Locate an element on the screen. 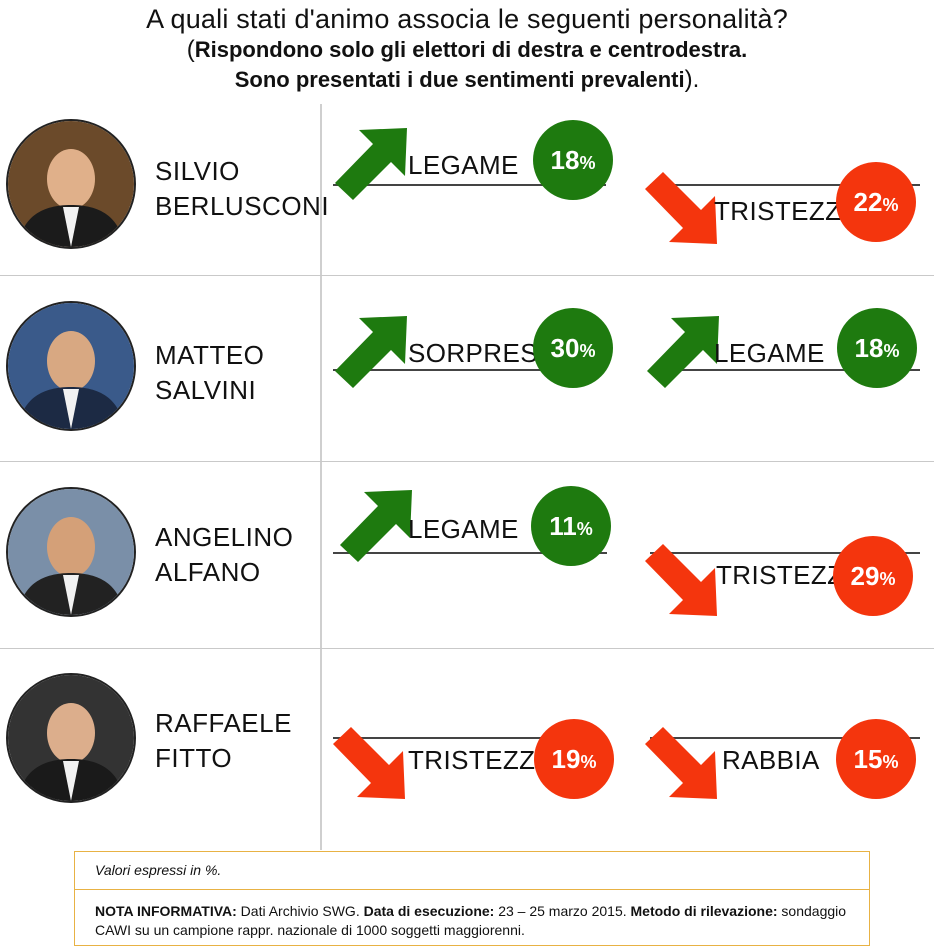  sentiment-value-badge: 30% is located at coordinates (573, 348).